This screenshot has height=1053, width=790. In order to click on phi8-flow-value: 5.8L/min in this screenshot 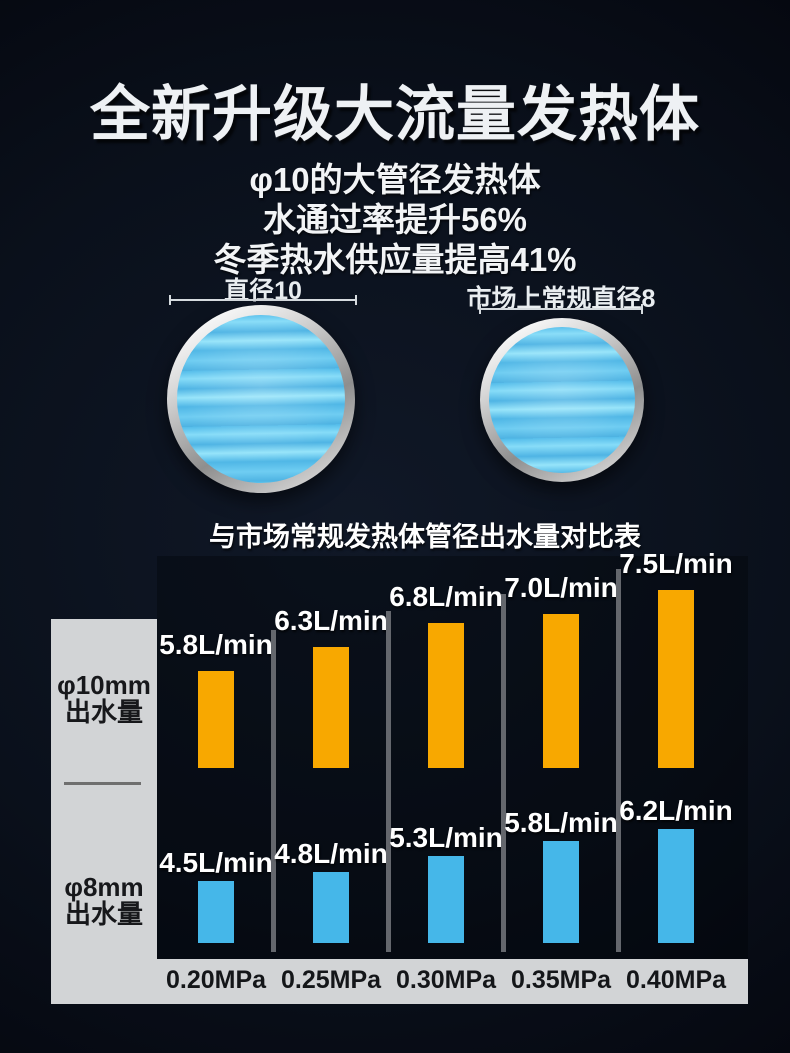, I will do `click(561, 822)`.